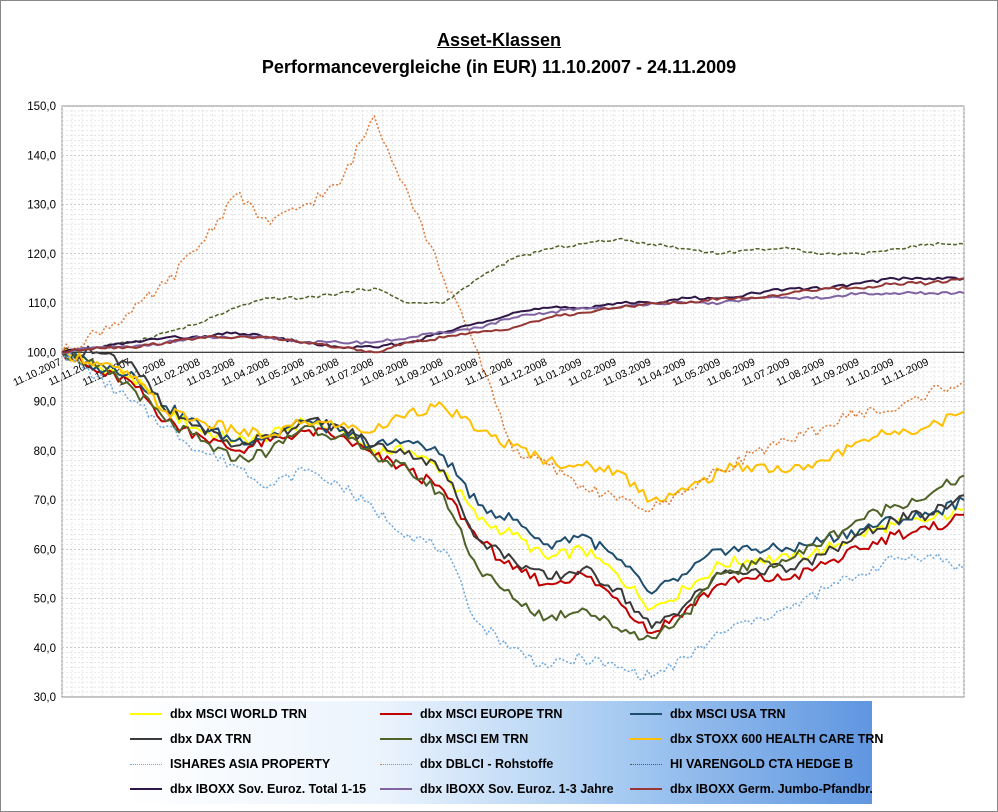  What do you see at coordinates (238, 714) in the screenshot?
I see `legend-label: dbx MSCI WORLD TRN` at bounding box center [238, 714].